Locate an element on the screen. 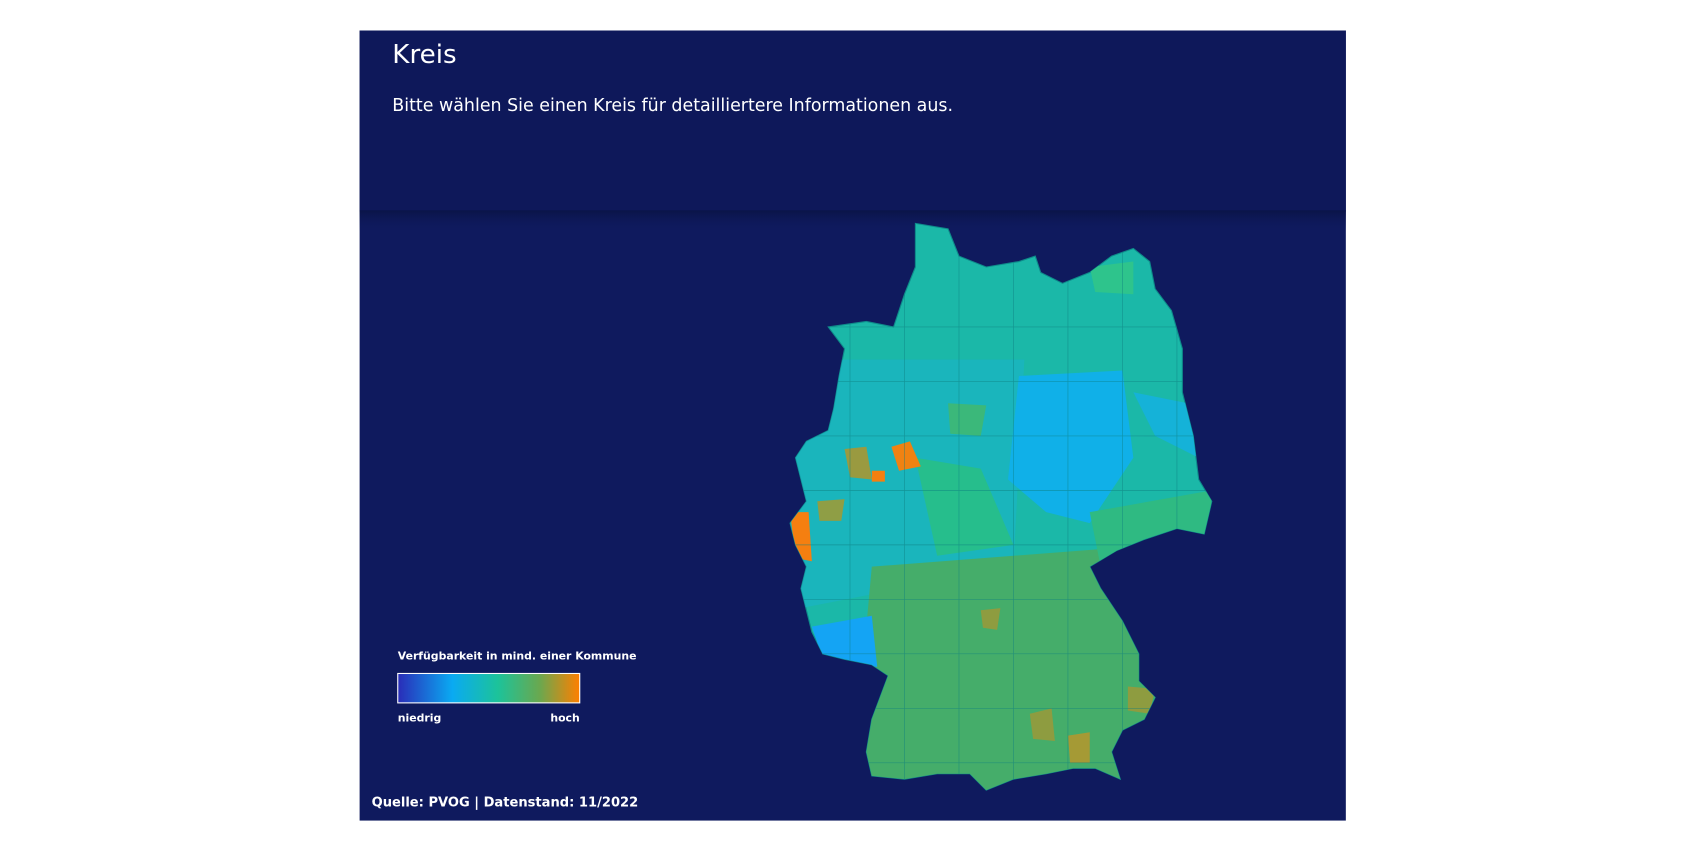 Image resolution: width=1700 pixels, height=850 pixels. legend-low: niedrig is located at coordinates (420, 717).